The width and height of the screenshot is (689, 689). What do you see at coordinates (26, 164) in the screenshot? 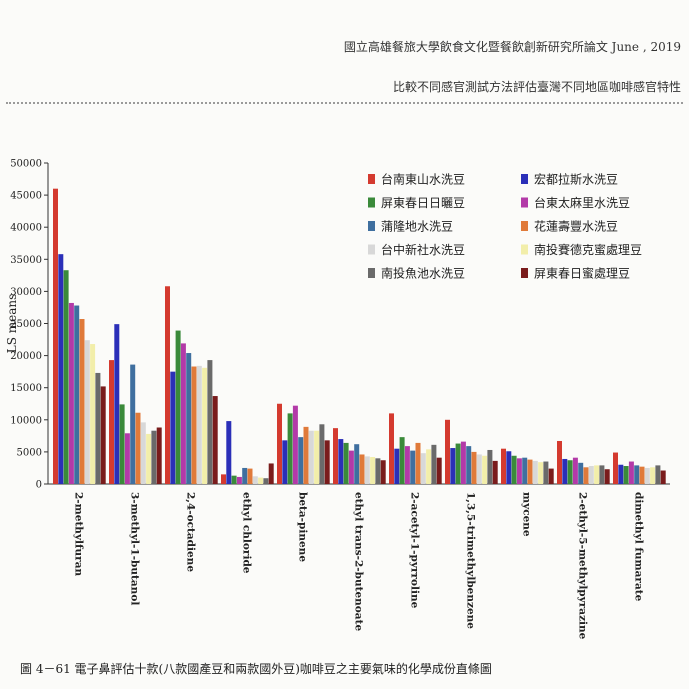
I see `y-tick-label: 50000` at bounding box center [26, 164].